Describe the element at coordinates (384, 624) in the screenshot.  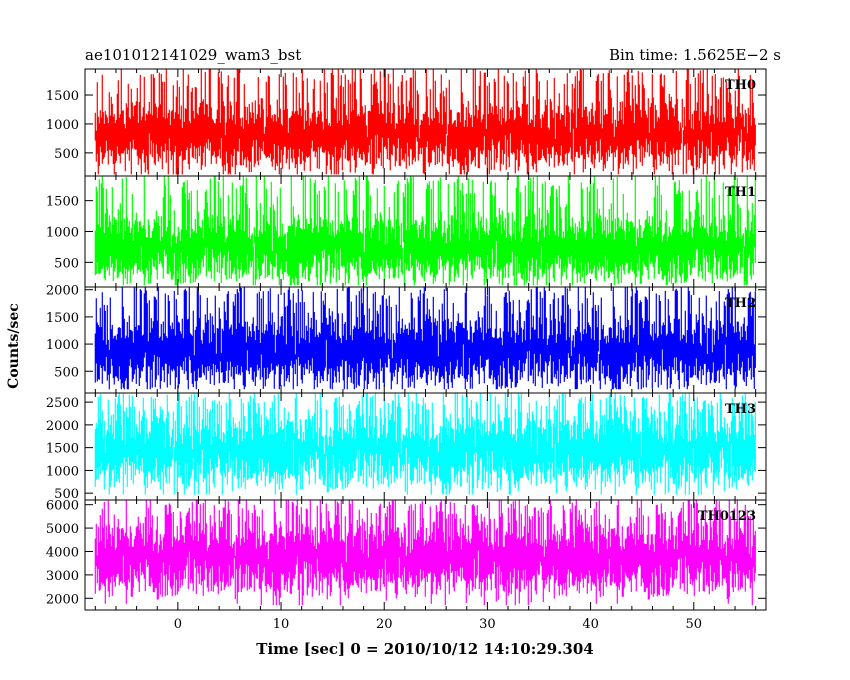
I see `x-tick-label: 20` at that location.